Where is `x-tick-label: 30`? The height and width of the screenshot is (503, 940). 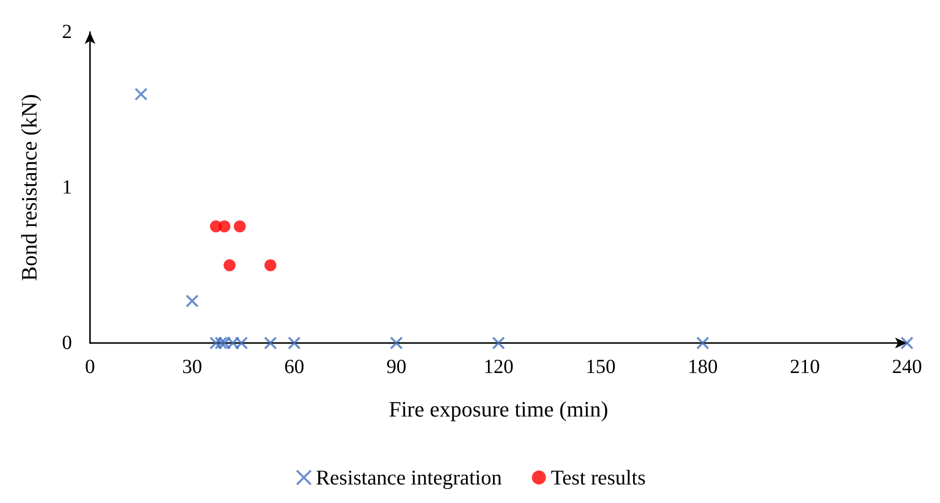 x-tick-label: 30 is located at coordinates (192, 367).